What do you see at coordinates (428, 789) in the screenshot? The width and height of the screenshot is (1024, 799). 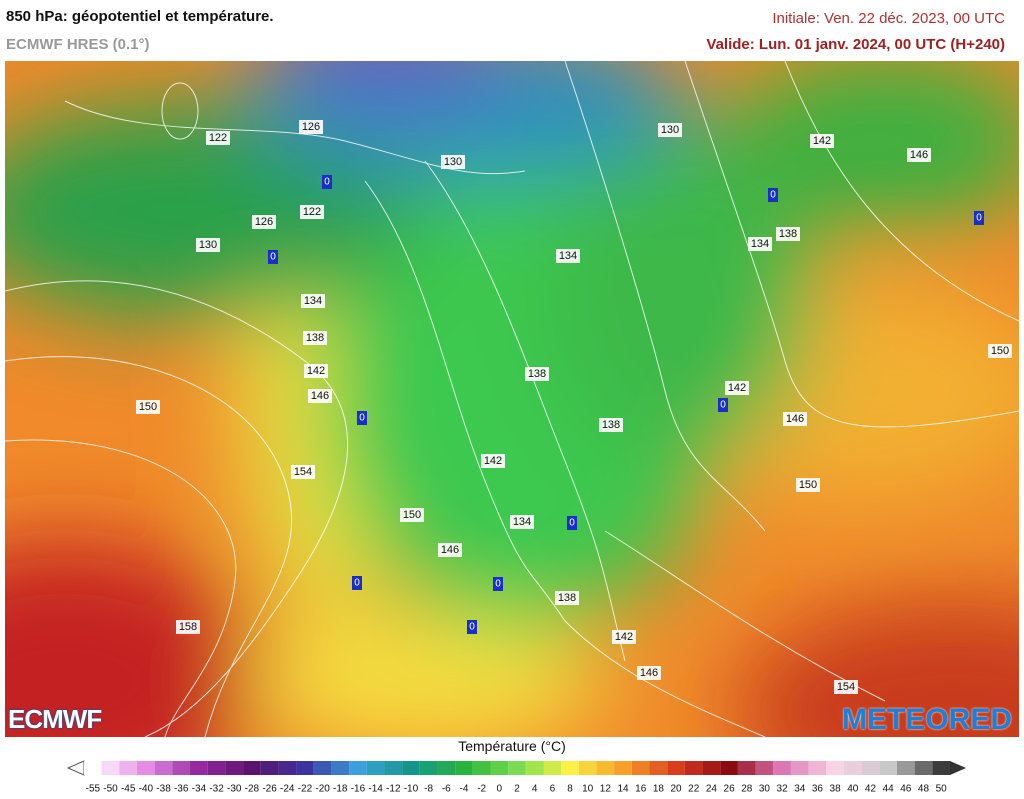 I see `legend-label: -8` at bounding box center [428, 789].